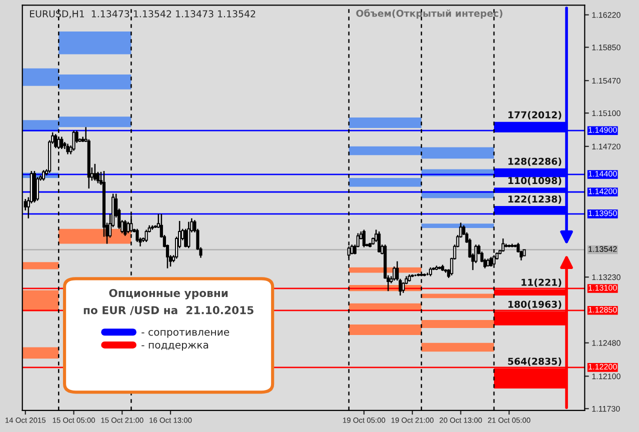 This screenshot has width=639, height=432. What do you see at coordinates (542, 283) in the screenshot?
I see `annotation: 11(221)` at bounding box center [542, 283].